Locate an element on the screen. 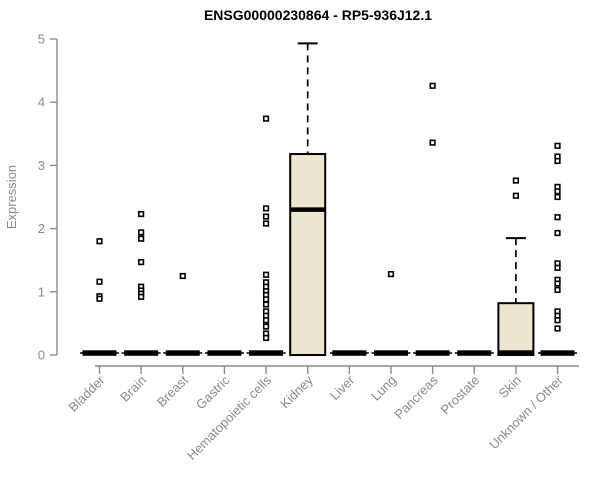  y-tick-label: 2 is located at coordinates (41, 228).